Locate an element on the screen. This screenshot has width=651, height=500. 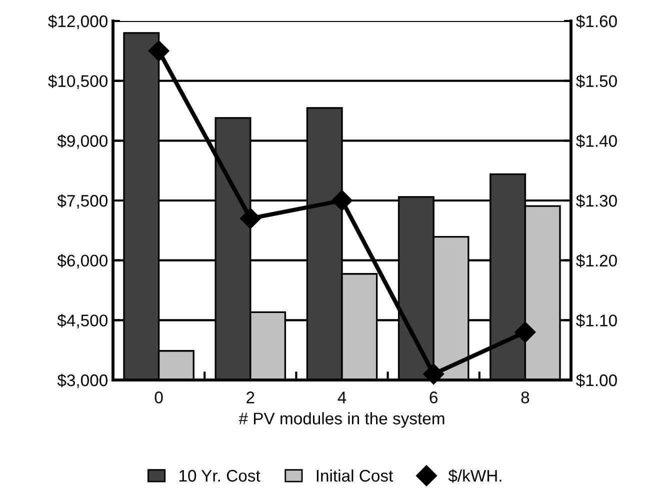
y2-tick-label: $1.30 is located at coordinates (596, 201).